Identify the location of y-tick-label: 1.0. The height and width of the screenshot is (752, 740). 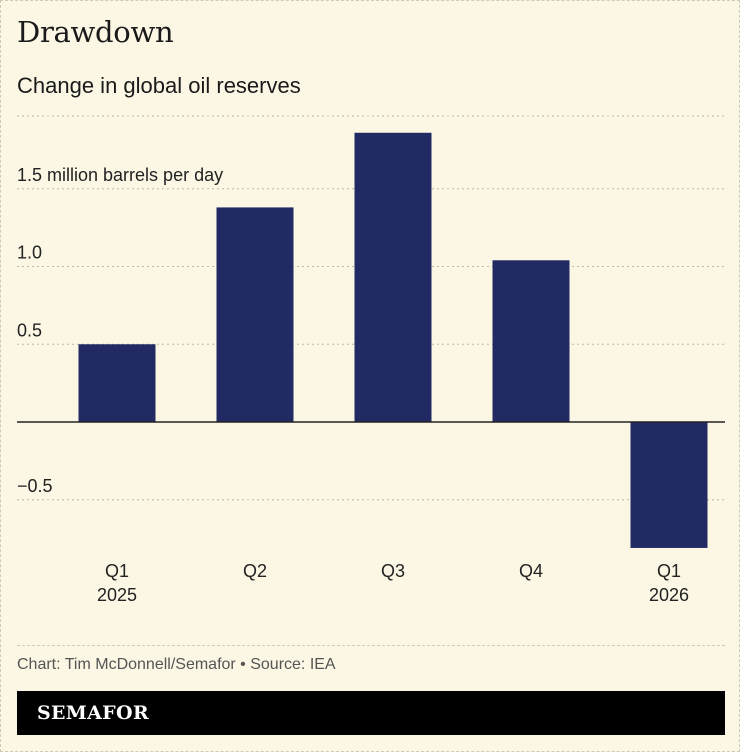
(29, 253).